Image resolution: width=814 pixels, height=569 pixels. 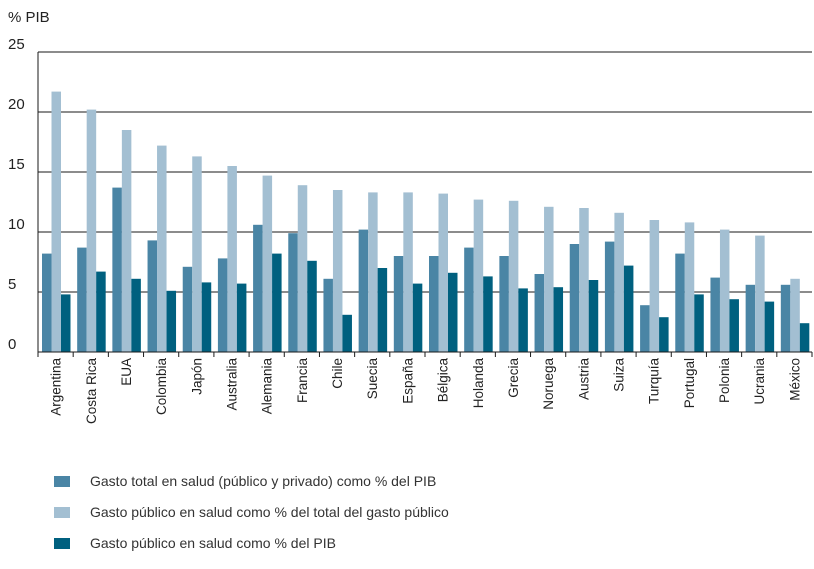 What do you see at coordinates (126, 372) in the screenshot?
I see `x-tick-label: EUA` at bounding box center [126, 372].